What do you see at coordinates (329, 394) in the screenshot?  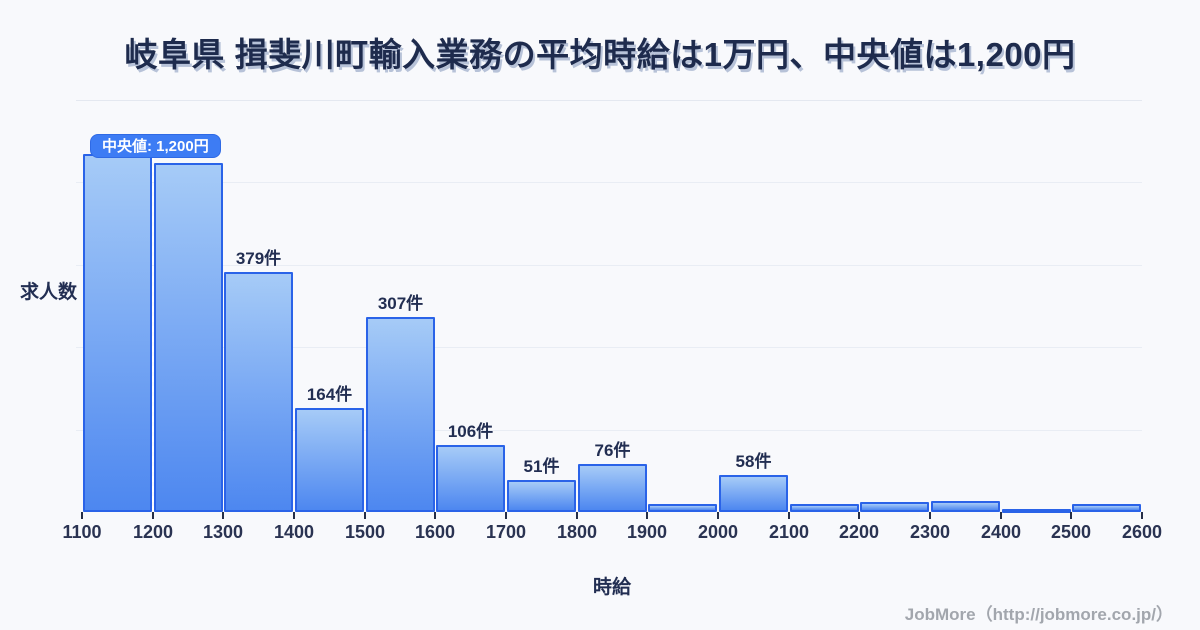 I see `bar-value-label: 164件` at bounding box center [329, 394].